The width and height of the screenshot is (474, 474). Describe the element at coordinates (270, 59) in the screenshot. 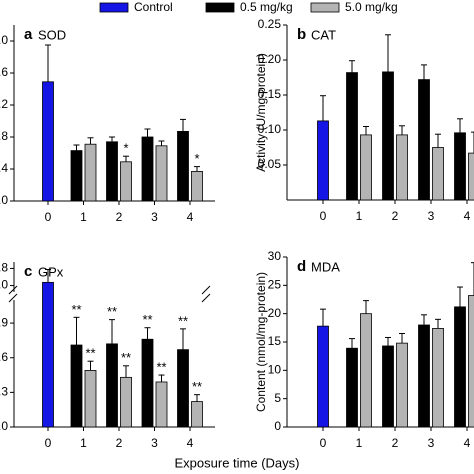

I see `y-tick-label: 0.20` at that location.